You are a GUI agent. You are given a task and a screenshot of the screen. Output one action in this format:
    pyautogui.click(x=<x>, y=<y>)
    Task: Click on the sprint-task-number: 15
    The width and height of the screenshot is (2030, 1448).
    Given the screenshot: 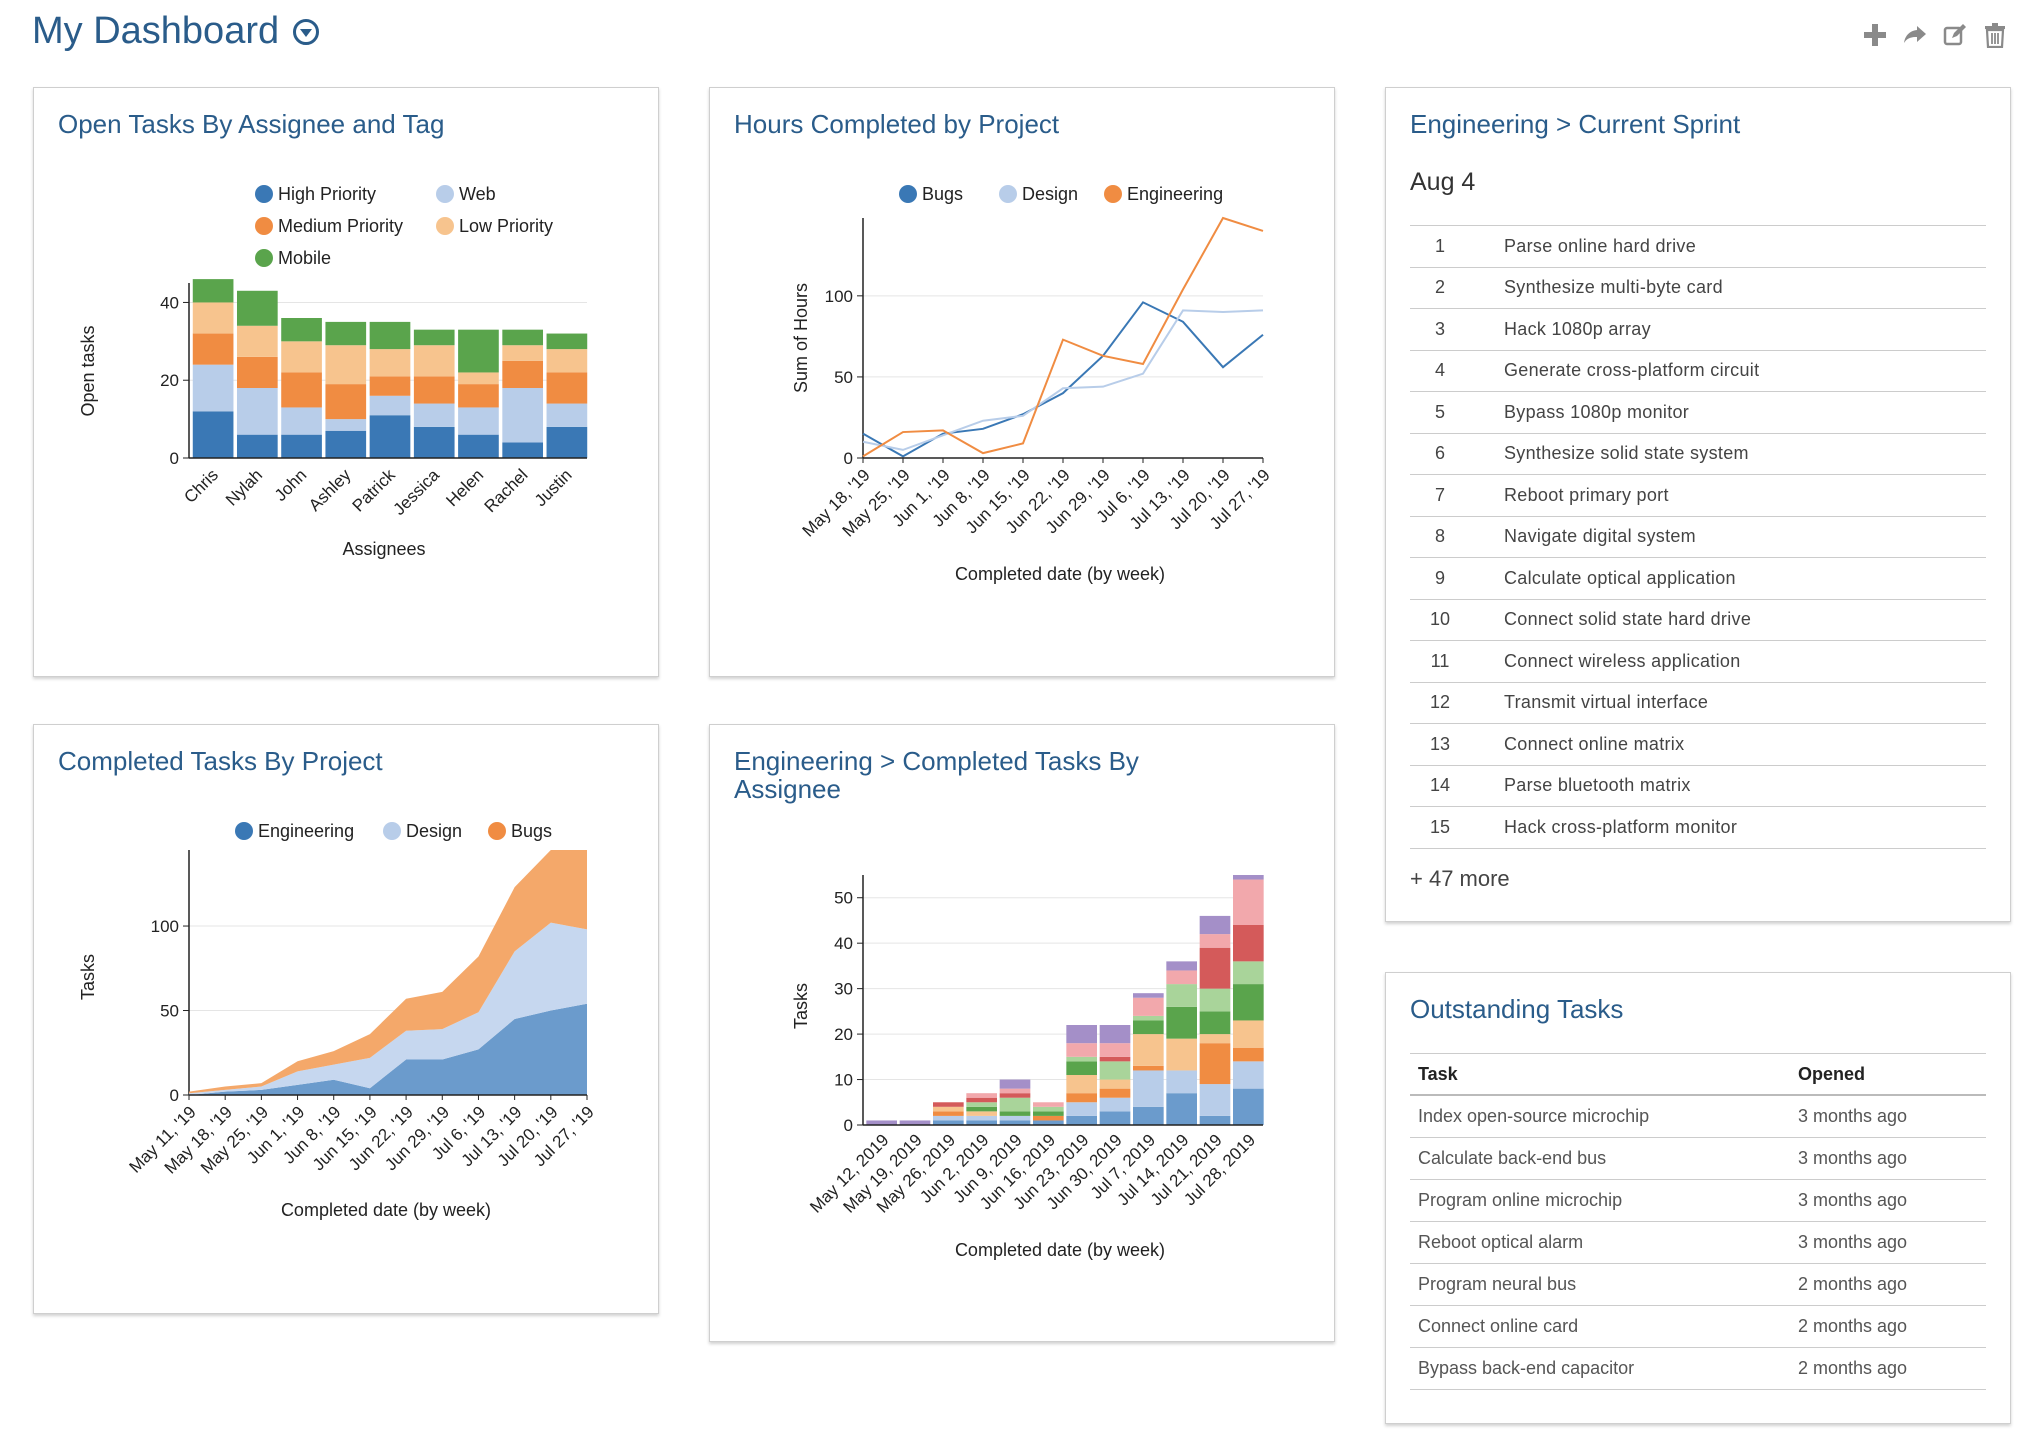 What is the action you would take?
    pyautogui.click(x=1440, y=826)
    